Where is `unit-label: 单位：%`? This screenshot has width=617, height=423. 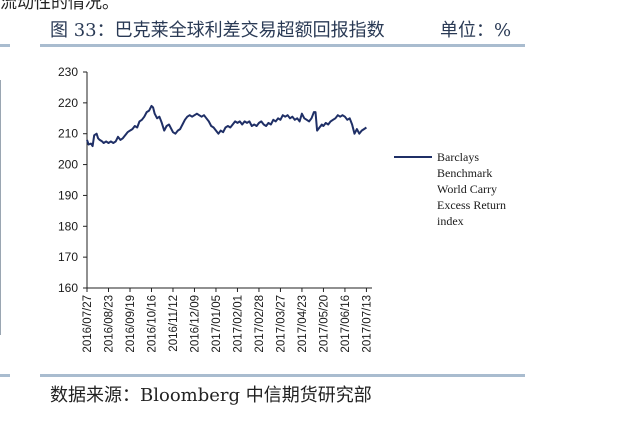
unit-label: 单位：% is located at coordinates (476, 30).